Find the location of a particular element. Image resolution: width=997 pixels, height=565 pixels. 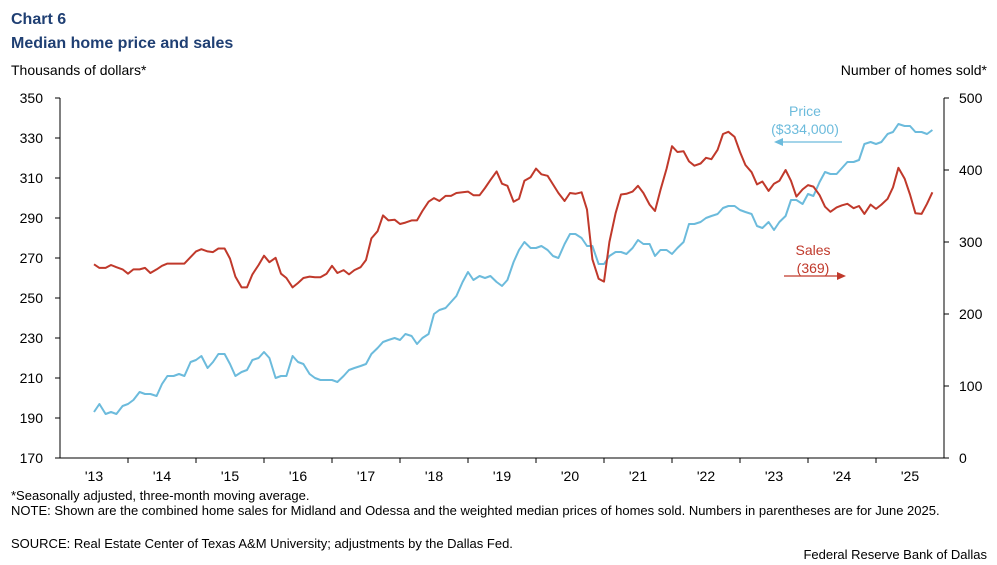

x-tick-label: '13 is located at coordinates (94, 476).